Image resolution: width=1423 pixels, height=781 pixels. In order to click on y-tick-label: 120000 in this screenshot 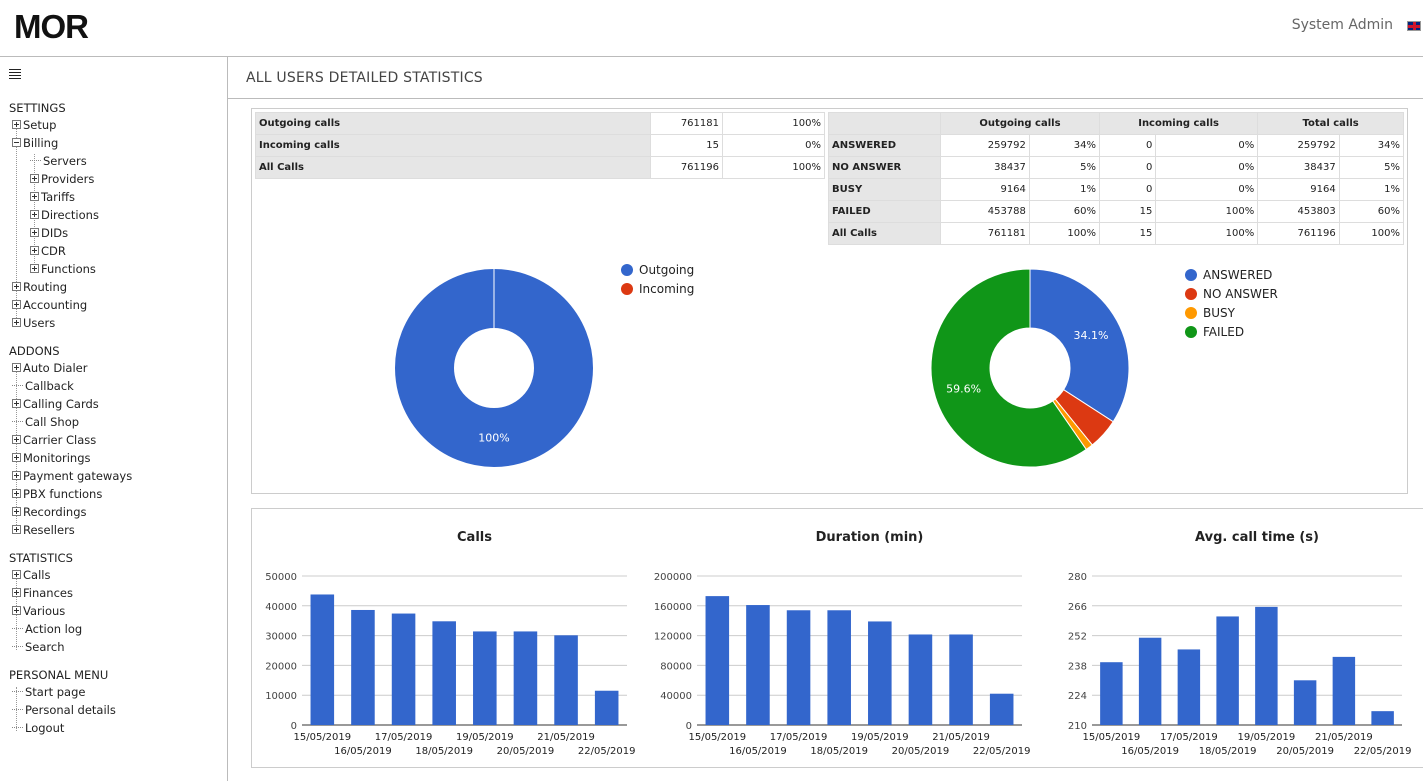, I will do `click(673, 637)`.